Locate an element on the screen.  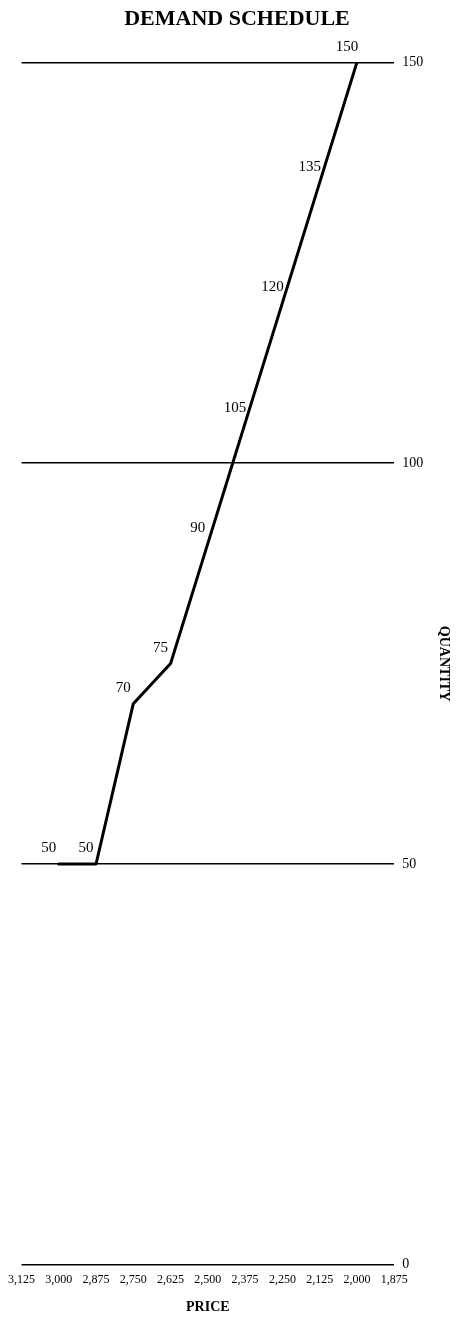
x-tick-label: 2,625 is located at coordinates (171, 1279).